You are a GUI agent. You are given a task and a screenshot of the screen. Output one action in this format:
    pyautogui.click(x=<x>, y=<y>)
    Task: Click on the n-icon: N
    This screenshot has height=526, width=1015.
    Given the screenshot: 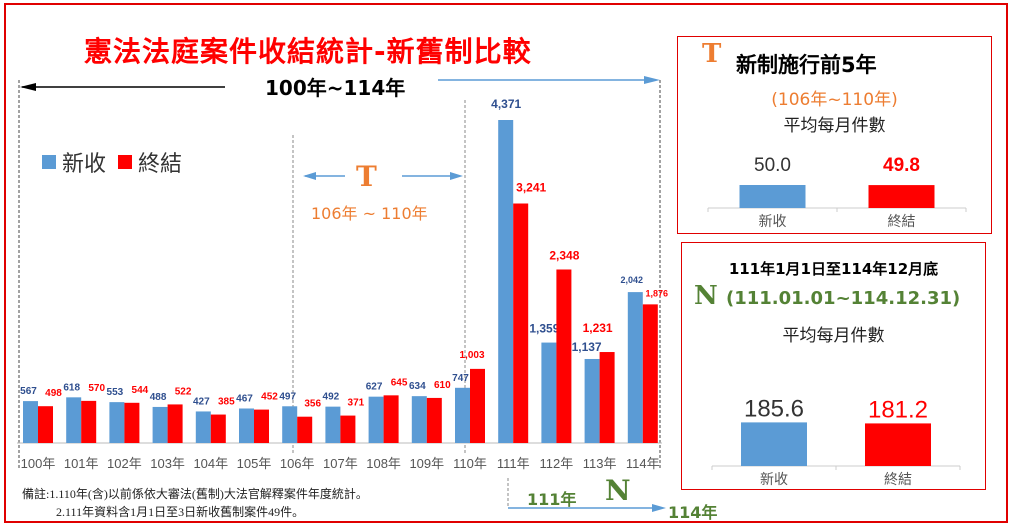 What is the action you would take?
    pyautogui.click(x=706, y=296)
    